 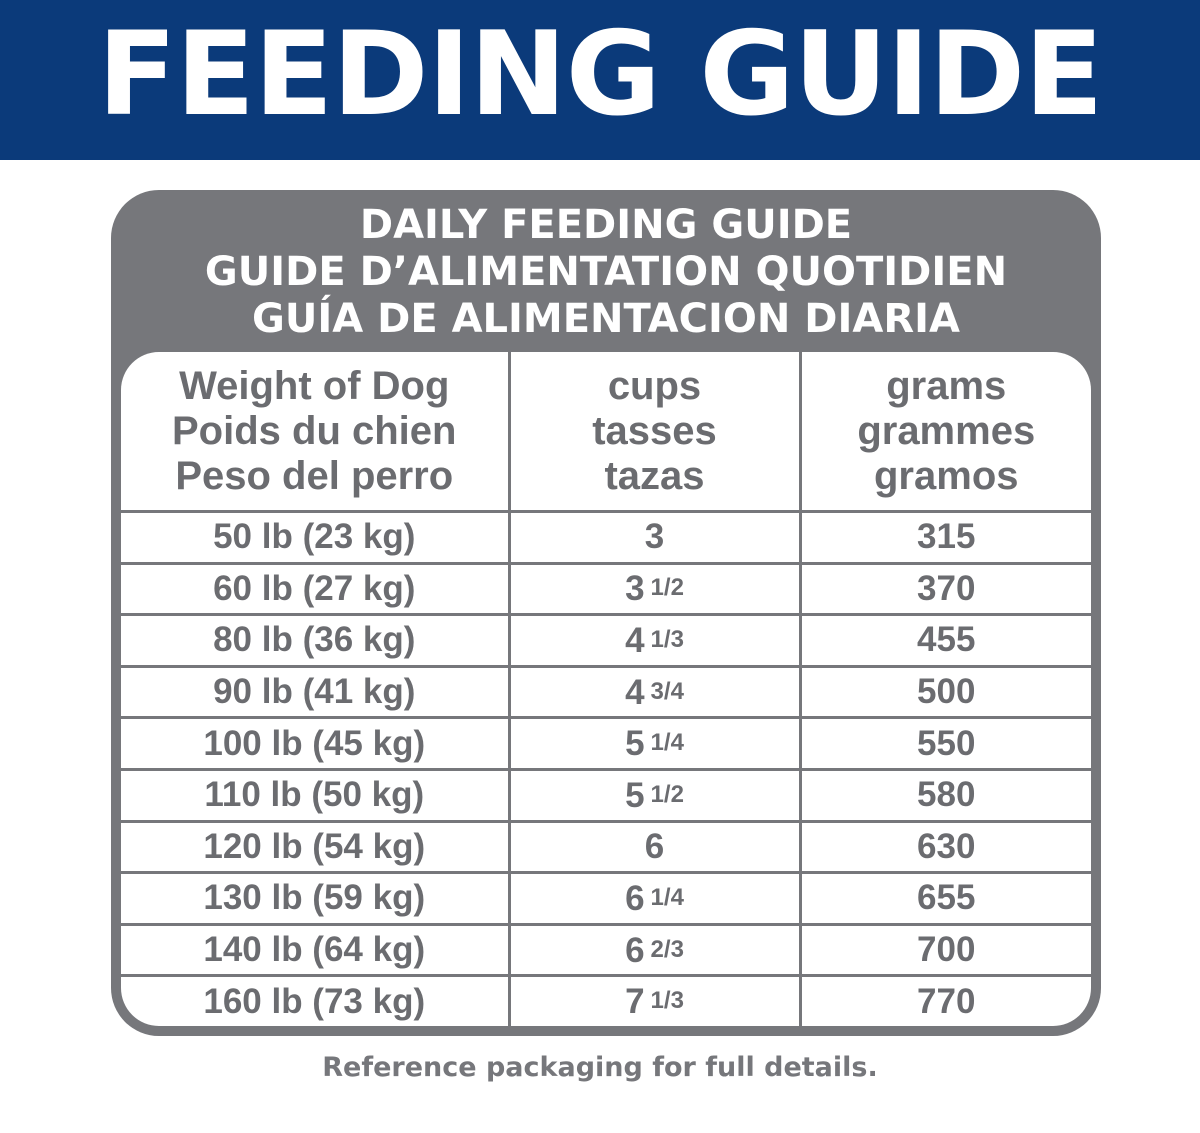 What do you see at coordinates (667, 949) in the screenshot?
I see `cups-fraction: 2/3` at bounding box center [667, 949].